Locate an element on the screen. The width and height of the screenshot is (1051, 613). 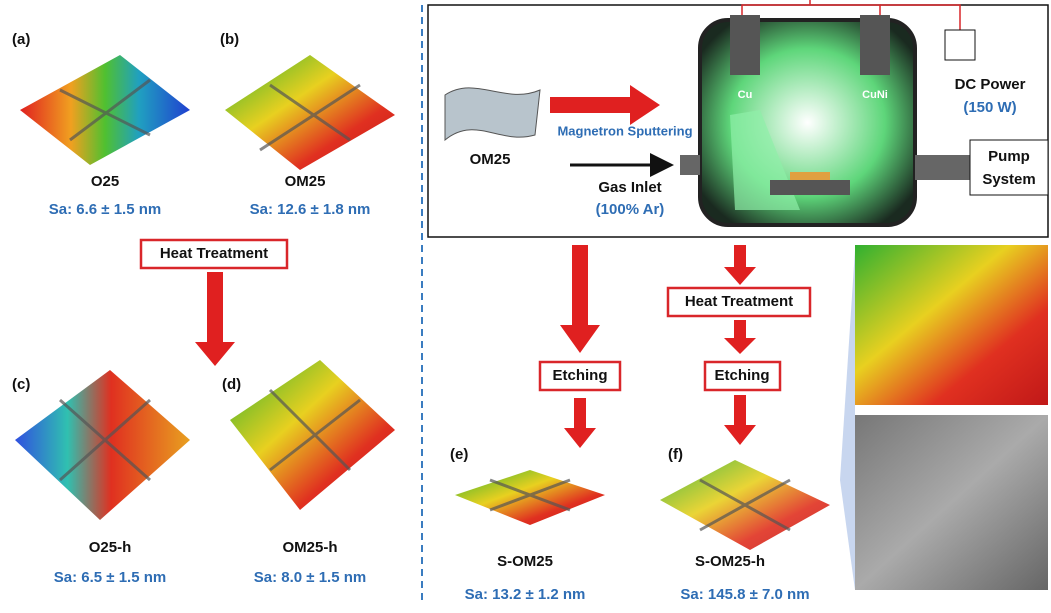
holder is located at coordinates (810, 187).